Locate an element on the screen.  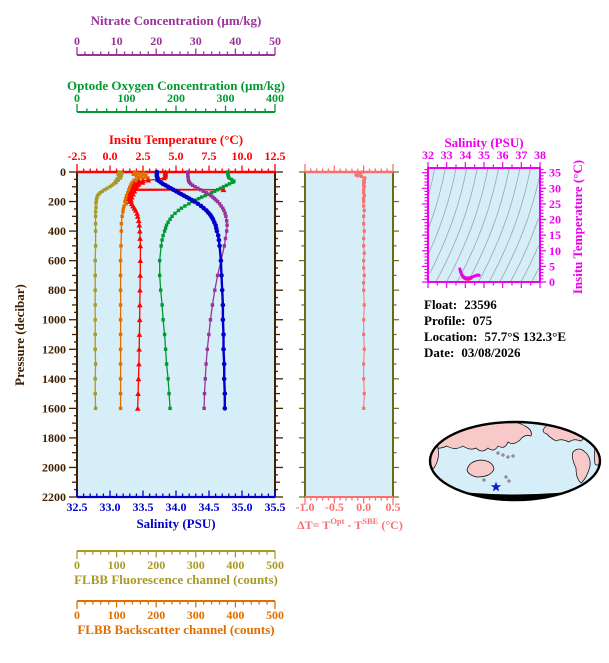
backscatter-axis-title: FLBB Backscatter channel (counts) is located at coordinates (176, 629).